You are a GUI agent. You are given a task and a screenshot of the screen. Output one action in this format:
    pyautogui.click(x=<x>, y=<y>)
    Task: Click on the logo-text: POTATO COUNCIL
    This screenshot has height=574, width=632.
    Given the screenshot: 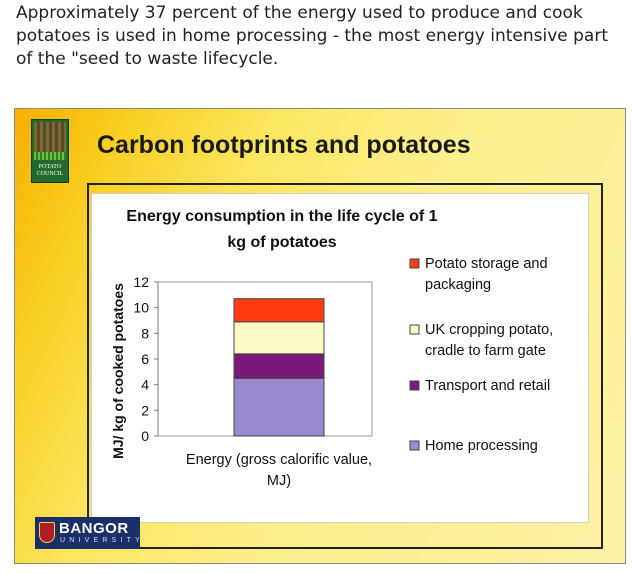 What is the action you would take?
    pyautogui.click(x=50, y=170)
    